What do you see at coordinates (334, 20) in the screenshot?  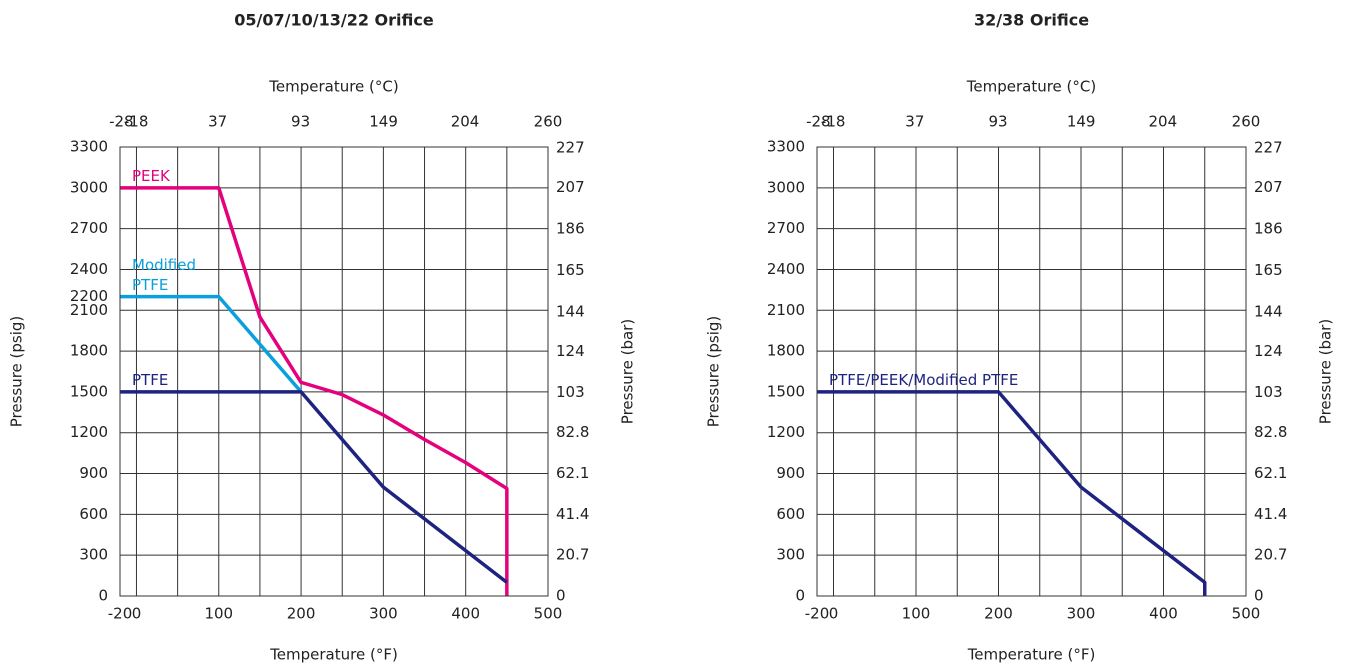 I see `chart-title: 05/07/10/13/22 Orifice` at bounding box center [334, 20].